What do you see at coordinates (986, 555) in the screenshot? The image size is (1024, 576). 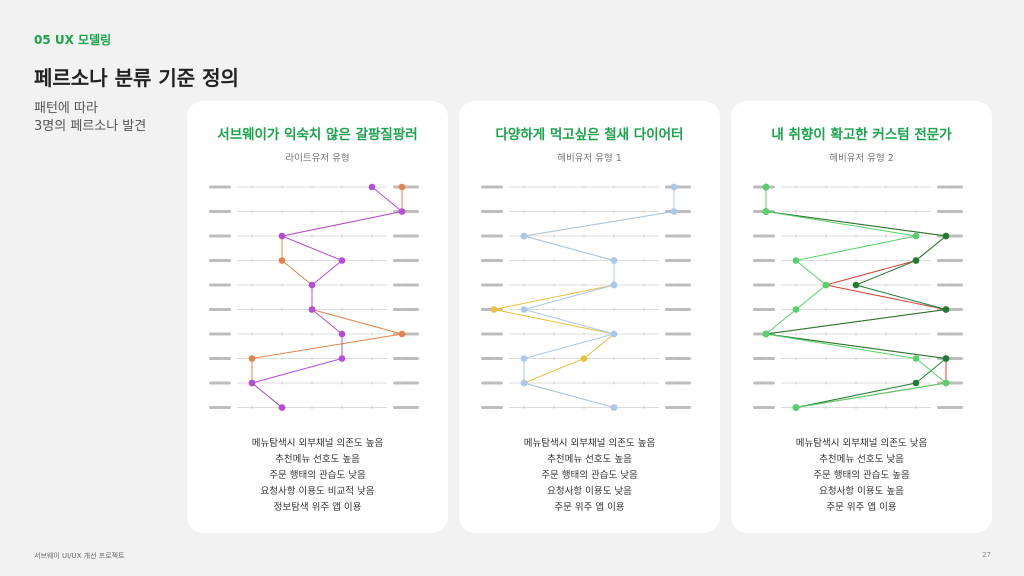 I see `page-number: 27` at bounding box center [986, 555].